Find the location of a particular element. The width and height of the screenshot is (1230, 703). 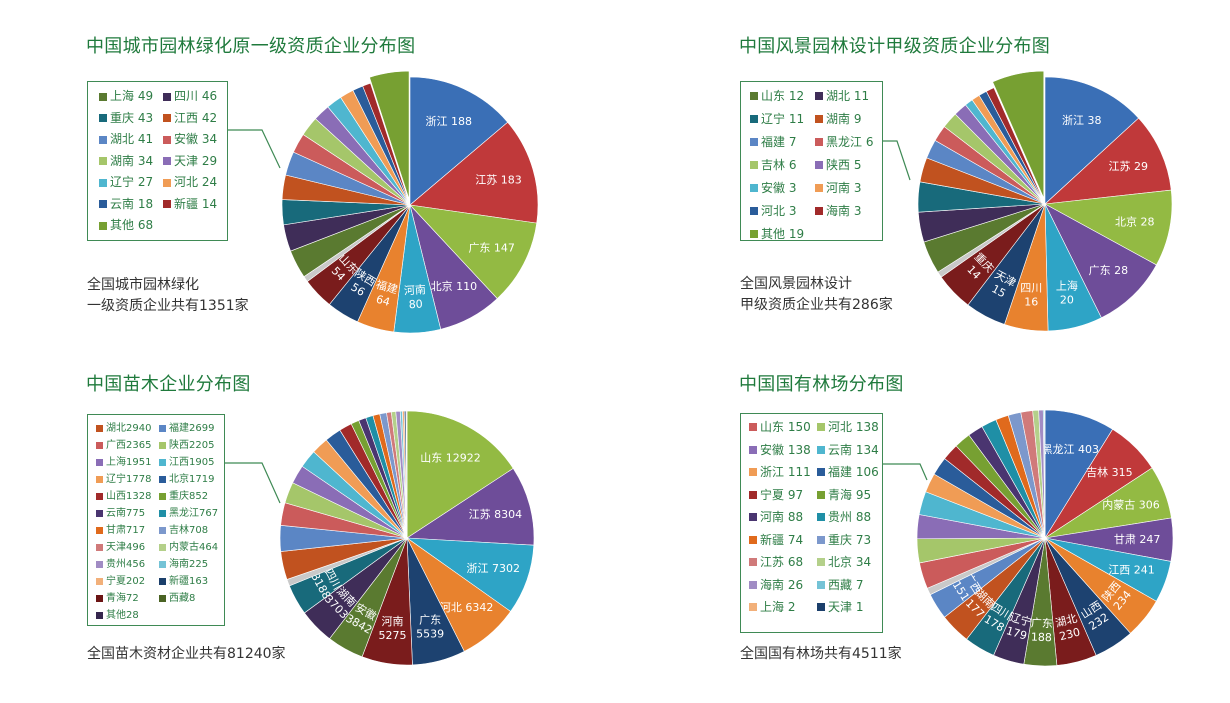

legend-item: 上海 49 is located at coordinates (131, 97).